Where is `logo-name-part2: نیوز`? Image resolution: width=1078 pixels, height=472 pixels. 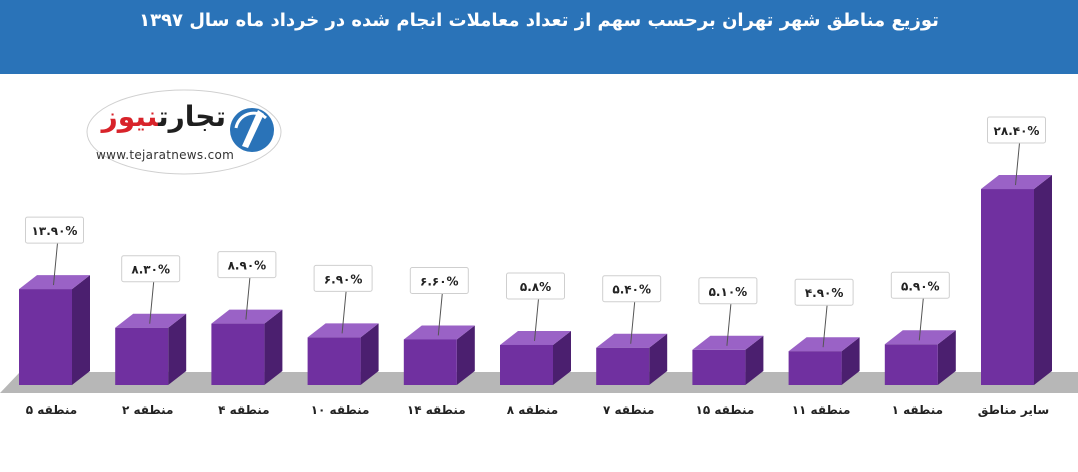
logo-name-part2: نیوز is located at coordinates (130, 116).